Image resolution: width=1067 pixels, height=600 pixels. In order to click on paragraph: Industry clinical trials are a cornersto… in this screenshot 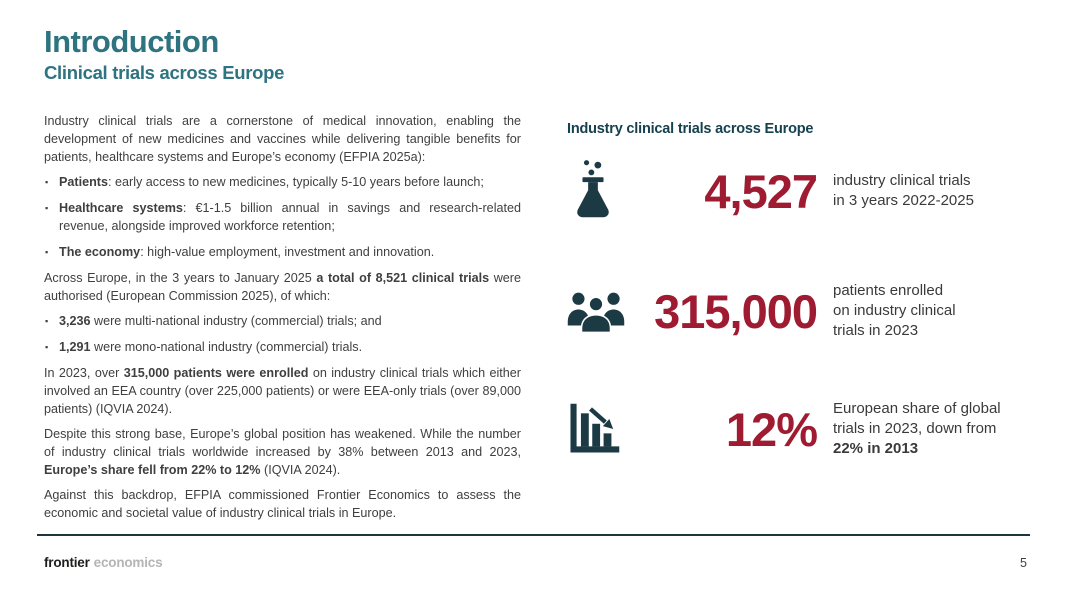, I will do `click(282, 139)`.